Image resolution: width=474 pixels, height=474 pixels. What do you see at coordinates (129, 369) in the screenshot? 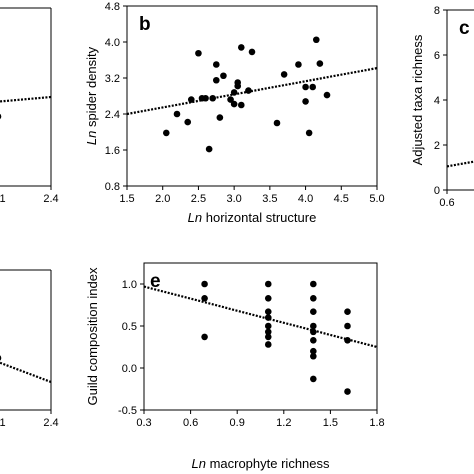
I see `y-tick-label: 0.0` at bounding box center [129, 369].